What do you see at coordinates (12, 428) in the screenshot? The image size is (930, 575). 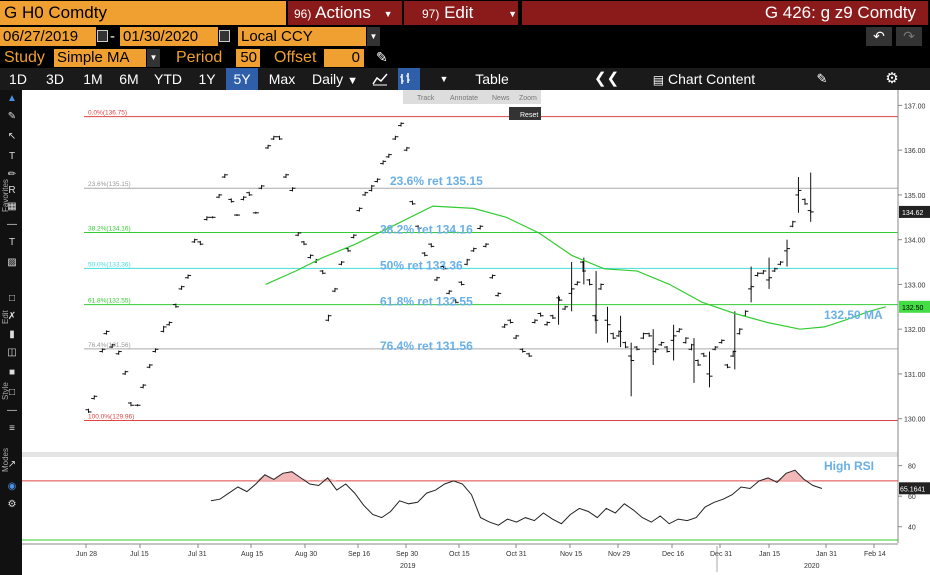 I see `line-weight-icon: ≡` at bounding box center [12, 428].